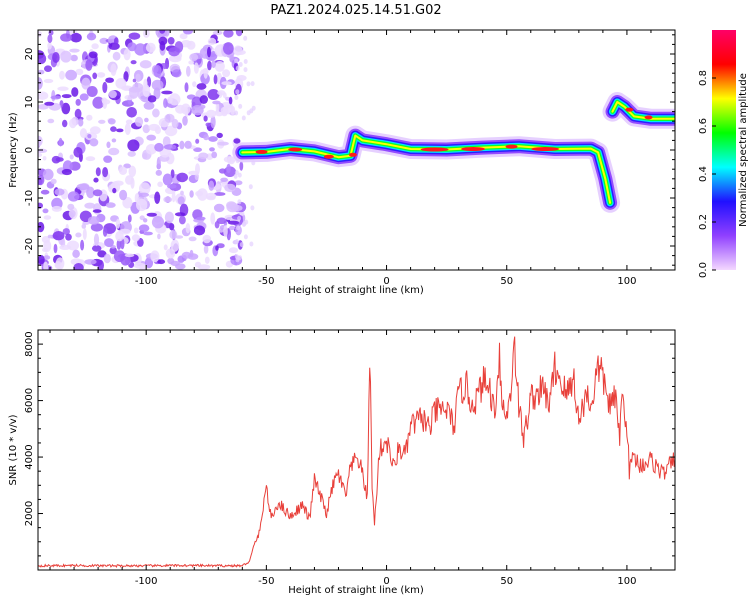  I want to click on x-tick-label: 100, so click(626, 581).